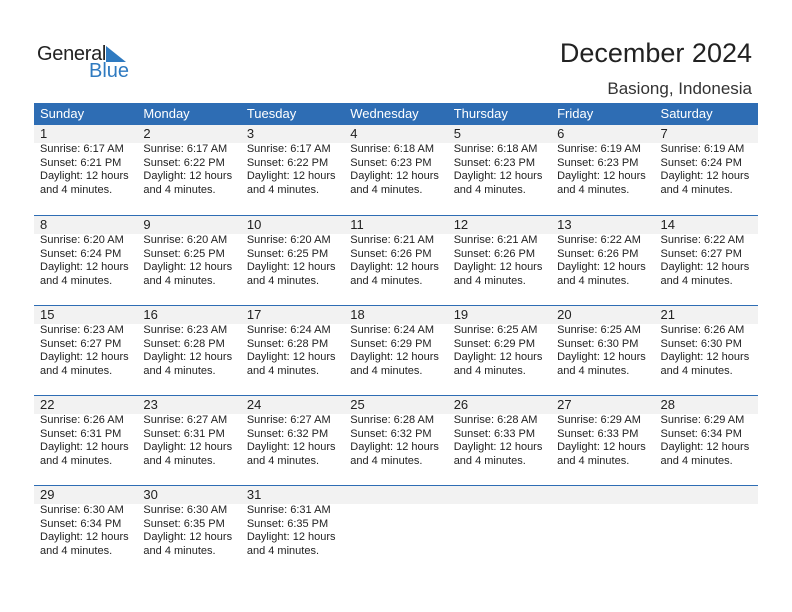  I want to click on day-number: 22, so click(47, 404).